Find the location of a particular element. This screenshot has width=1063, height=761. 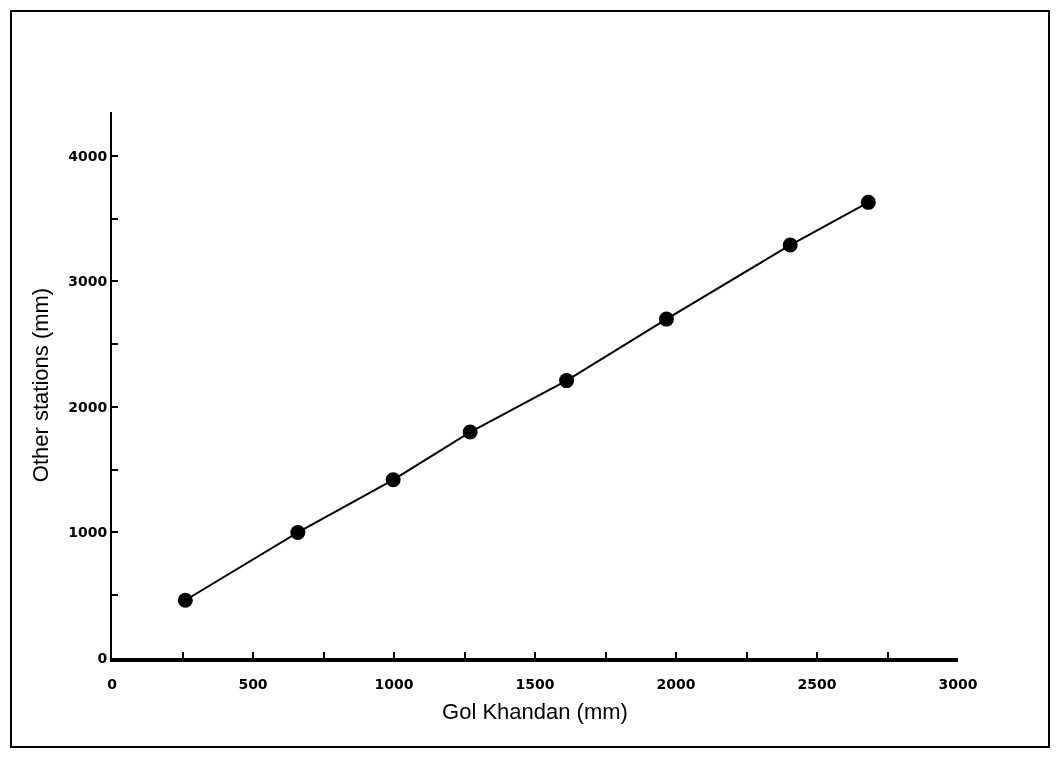

x-tick-label: 2500 is located at coordinates (817, 683).